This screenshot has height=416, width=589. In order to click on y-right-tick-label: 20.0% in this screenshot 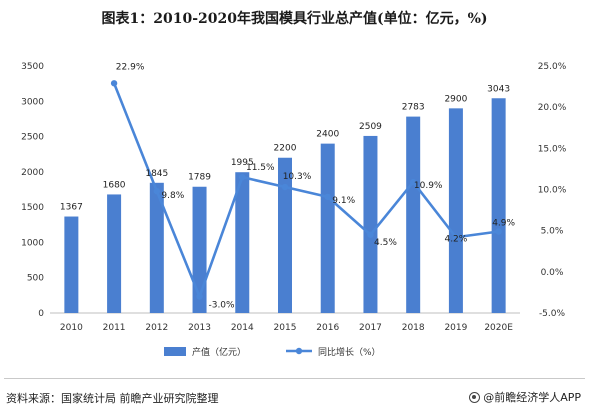, I will do `click(552, 108)`.